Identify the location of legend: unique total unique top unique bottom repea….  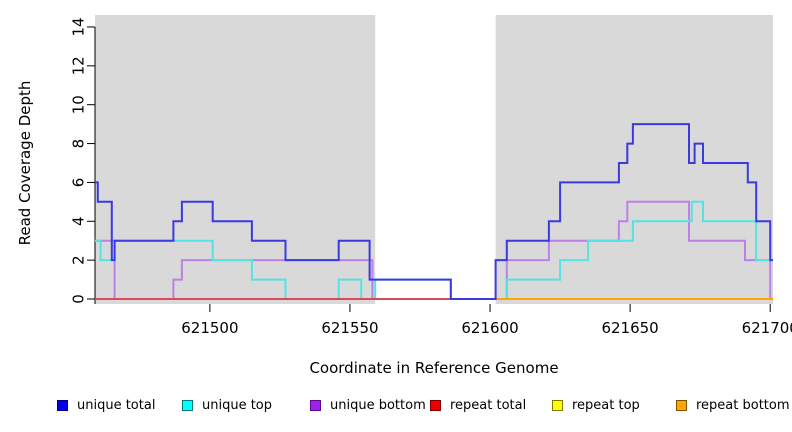
(396, 406).